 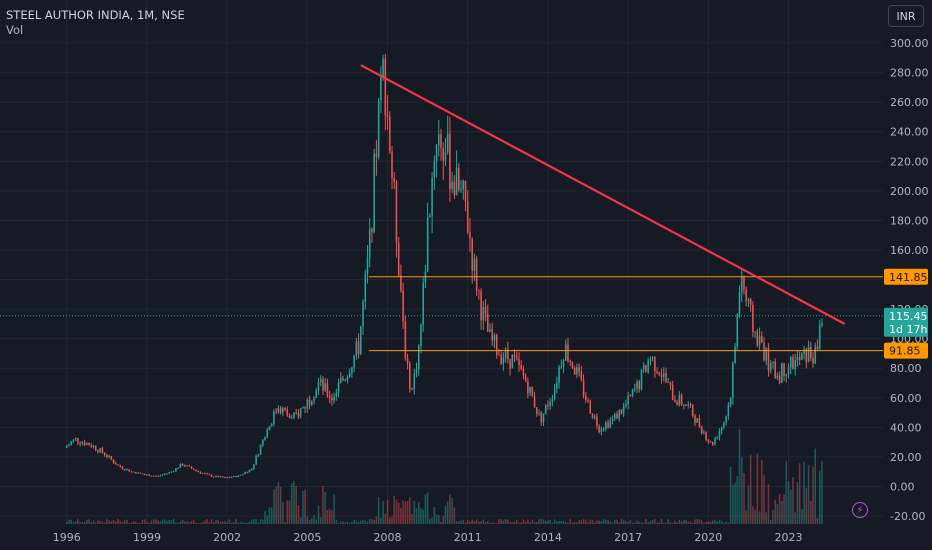 What do you see at coordinates (906, 427) in the screenshot?
I see `y-tick-label: 40.00` at bounding box center [906, 427].